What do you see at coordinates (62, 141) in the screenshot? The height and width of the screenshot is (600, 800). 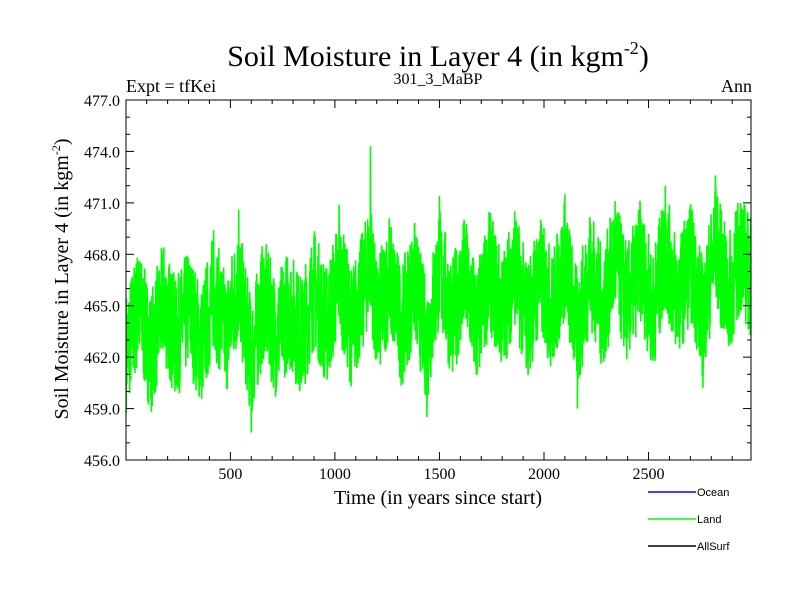 I see `y-axis-label-tail: )` at bounding box center [62, 141].